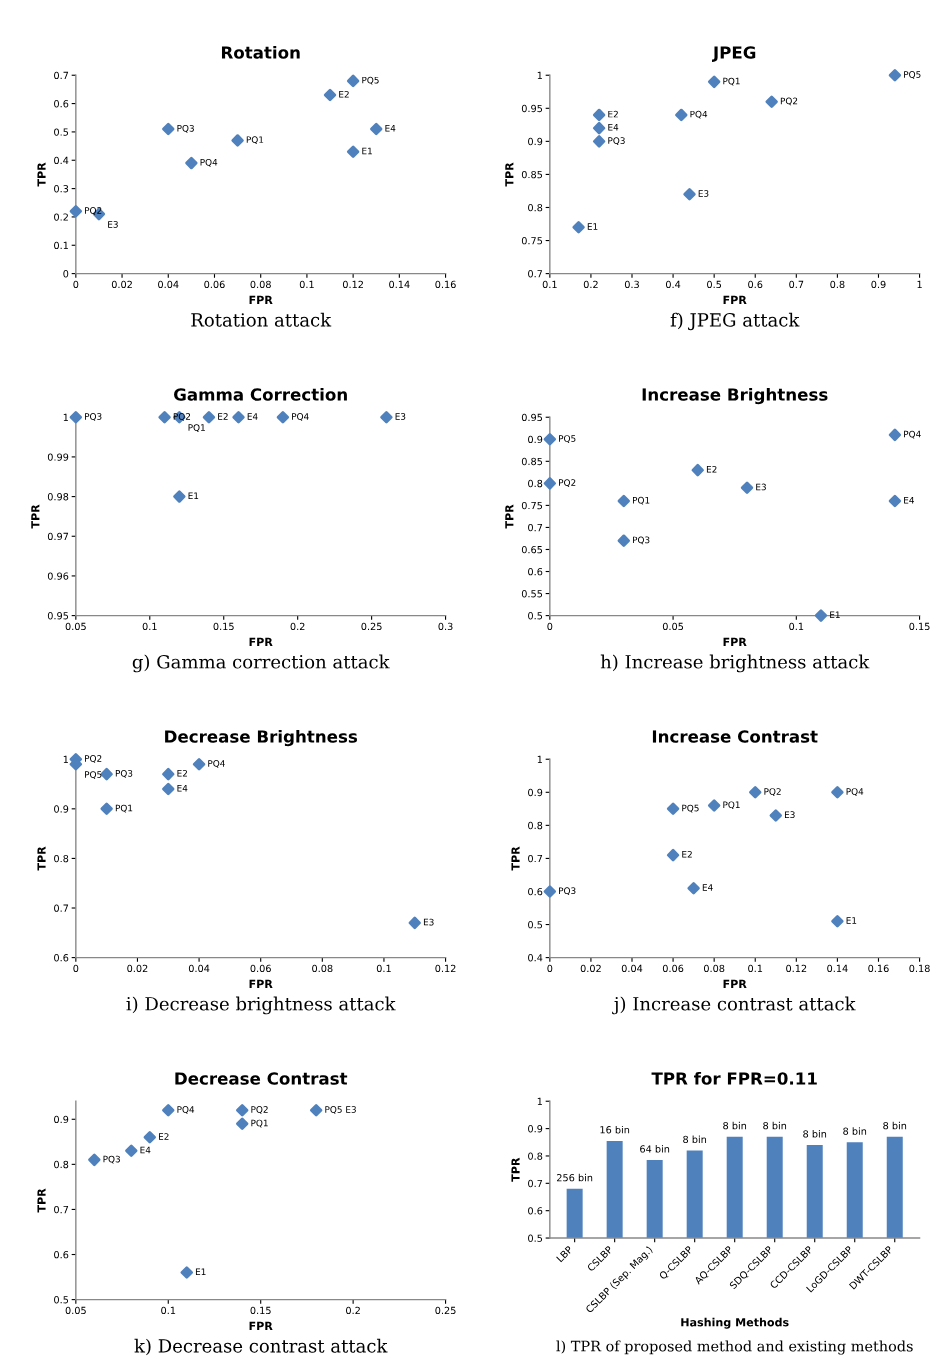 The image size is (948, 1368). I want to click on chart-title: Rotation, so click(260, 52).